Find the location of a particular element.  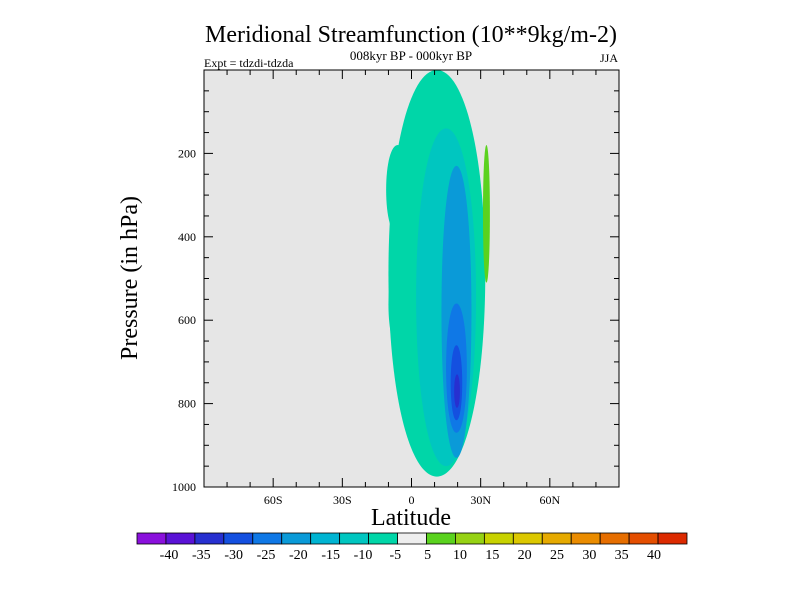

y-tick-label: 600 is located at coordinates (187, 320).